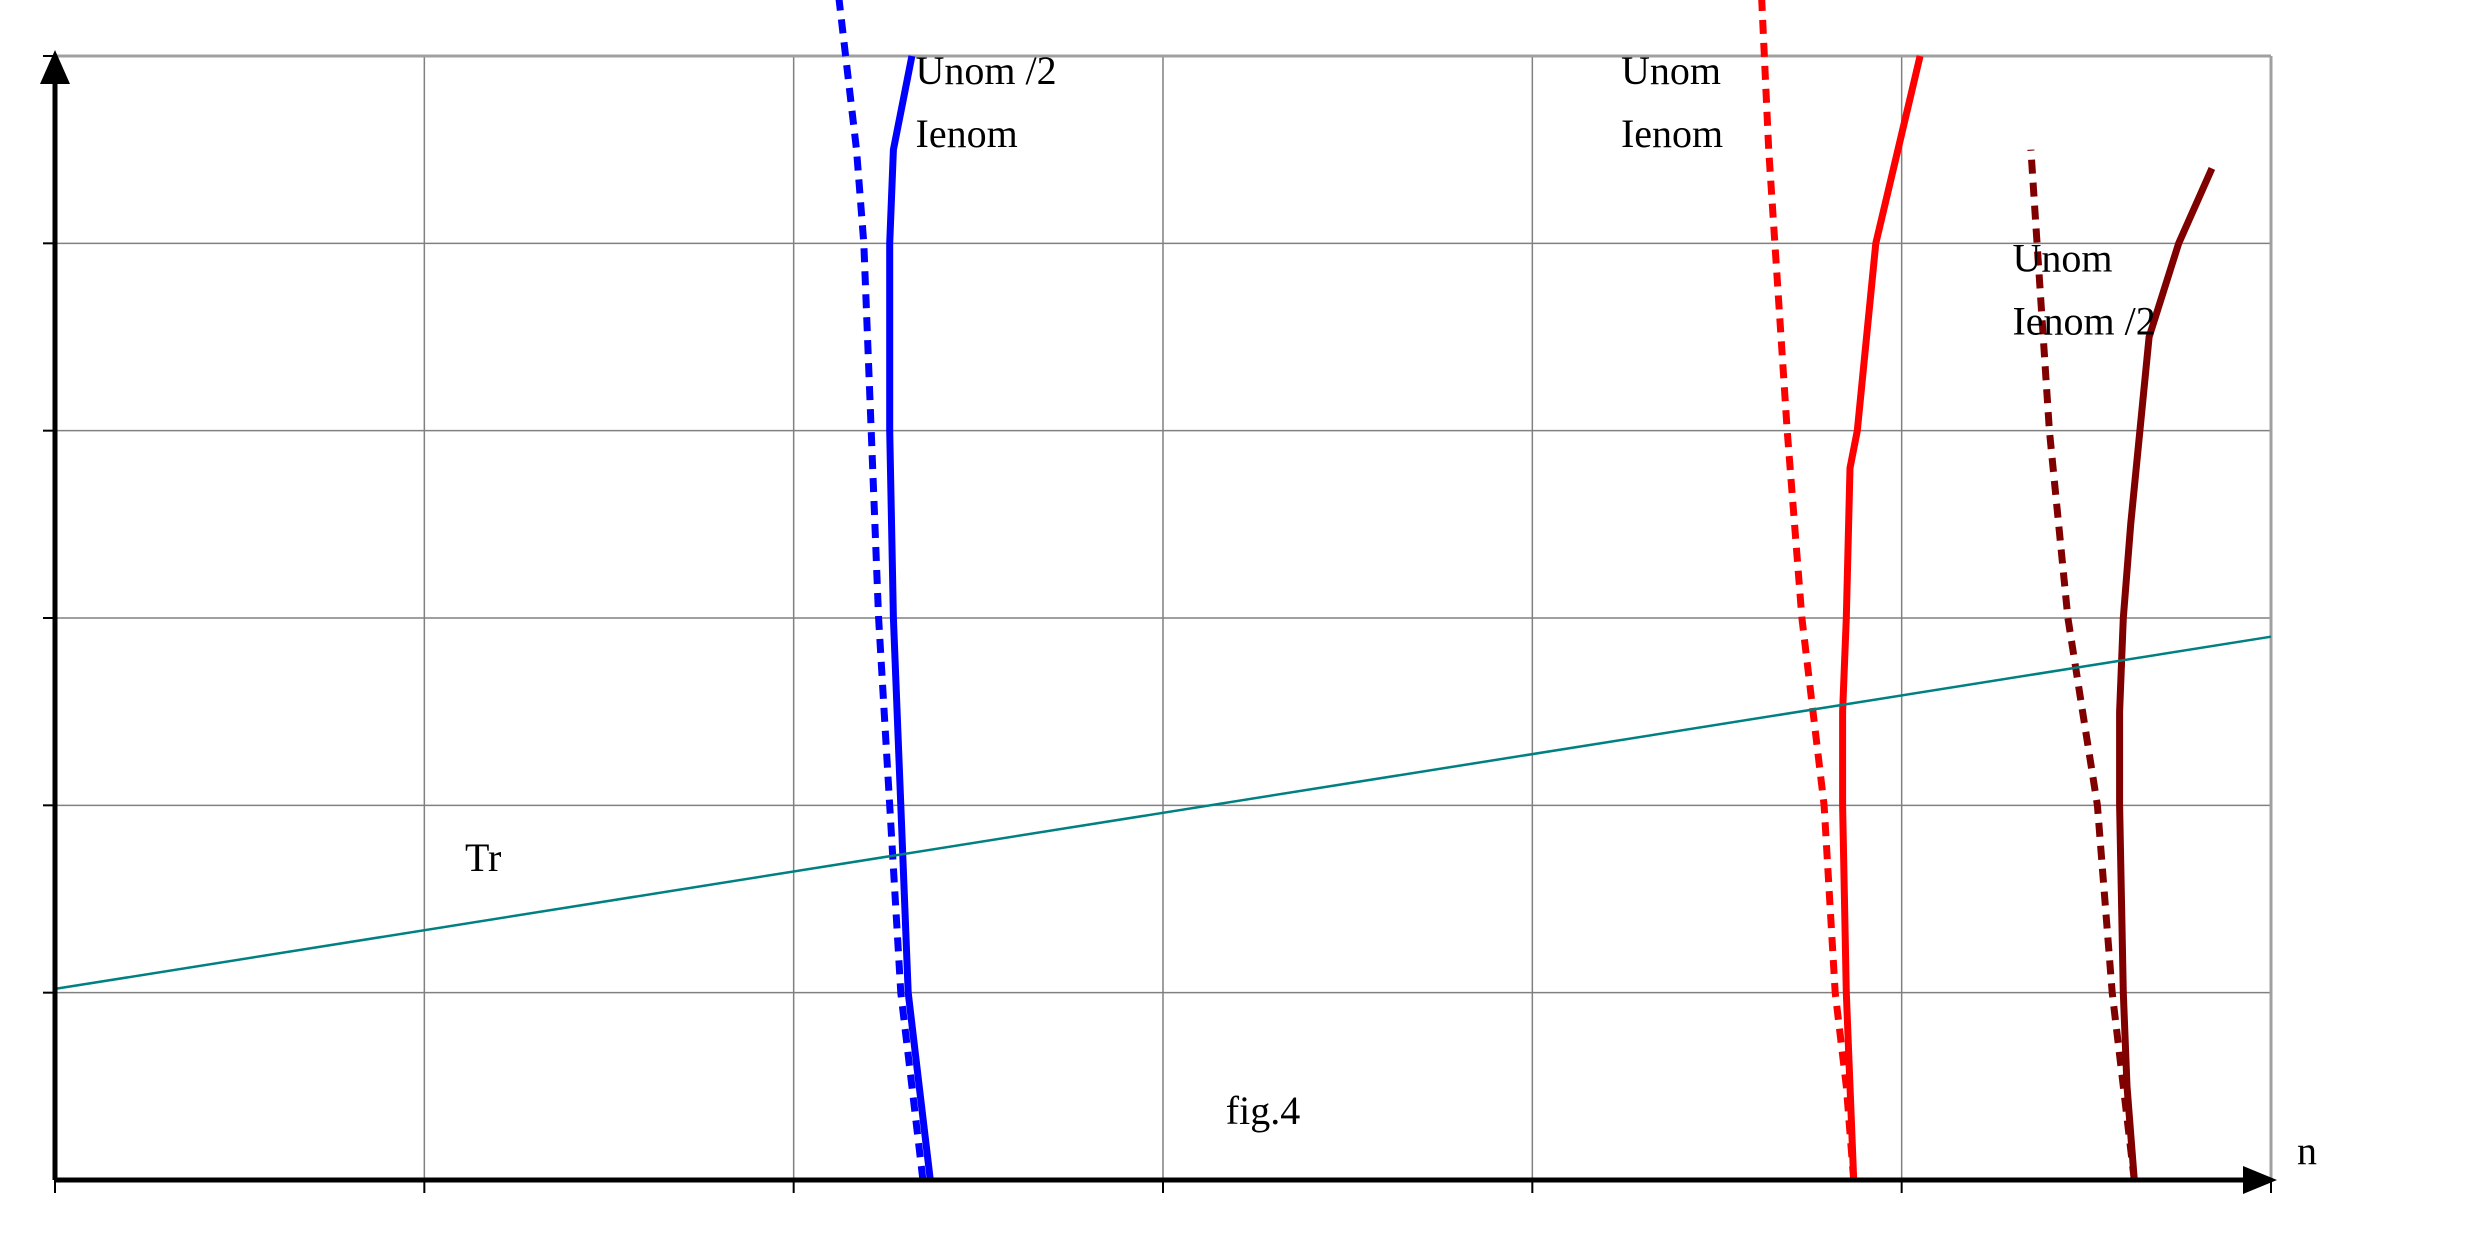 The width and height of the screenshot is (2485, 1234). What do you see at coordinates (2307, 1150) in the screenshot?
I see `x-axis-label: n` at bounding box center [2307, 1150].